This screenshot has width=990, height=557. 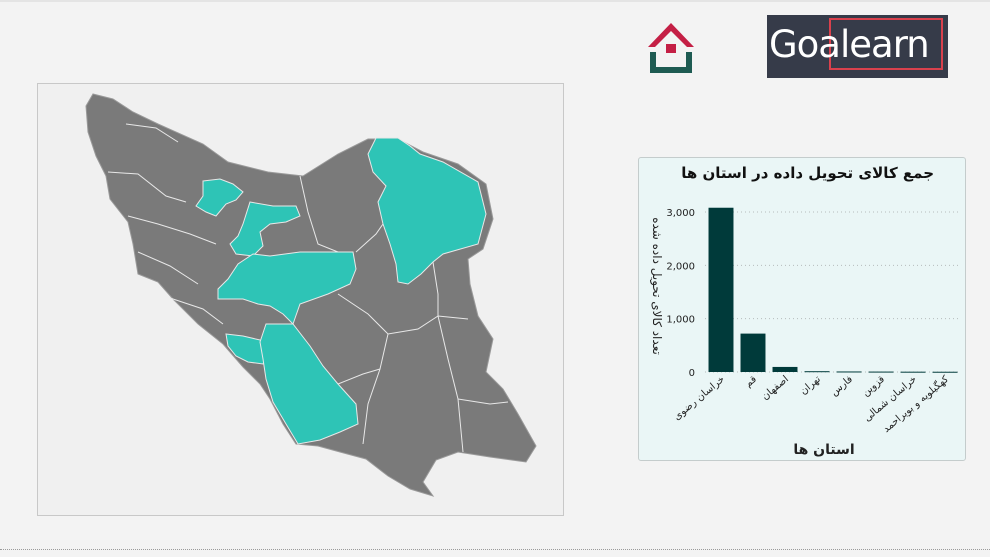 I want to click on map-highlight-qazvin, so click(x=219, y=197).